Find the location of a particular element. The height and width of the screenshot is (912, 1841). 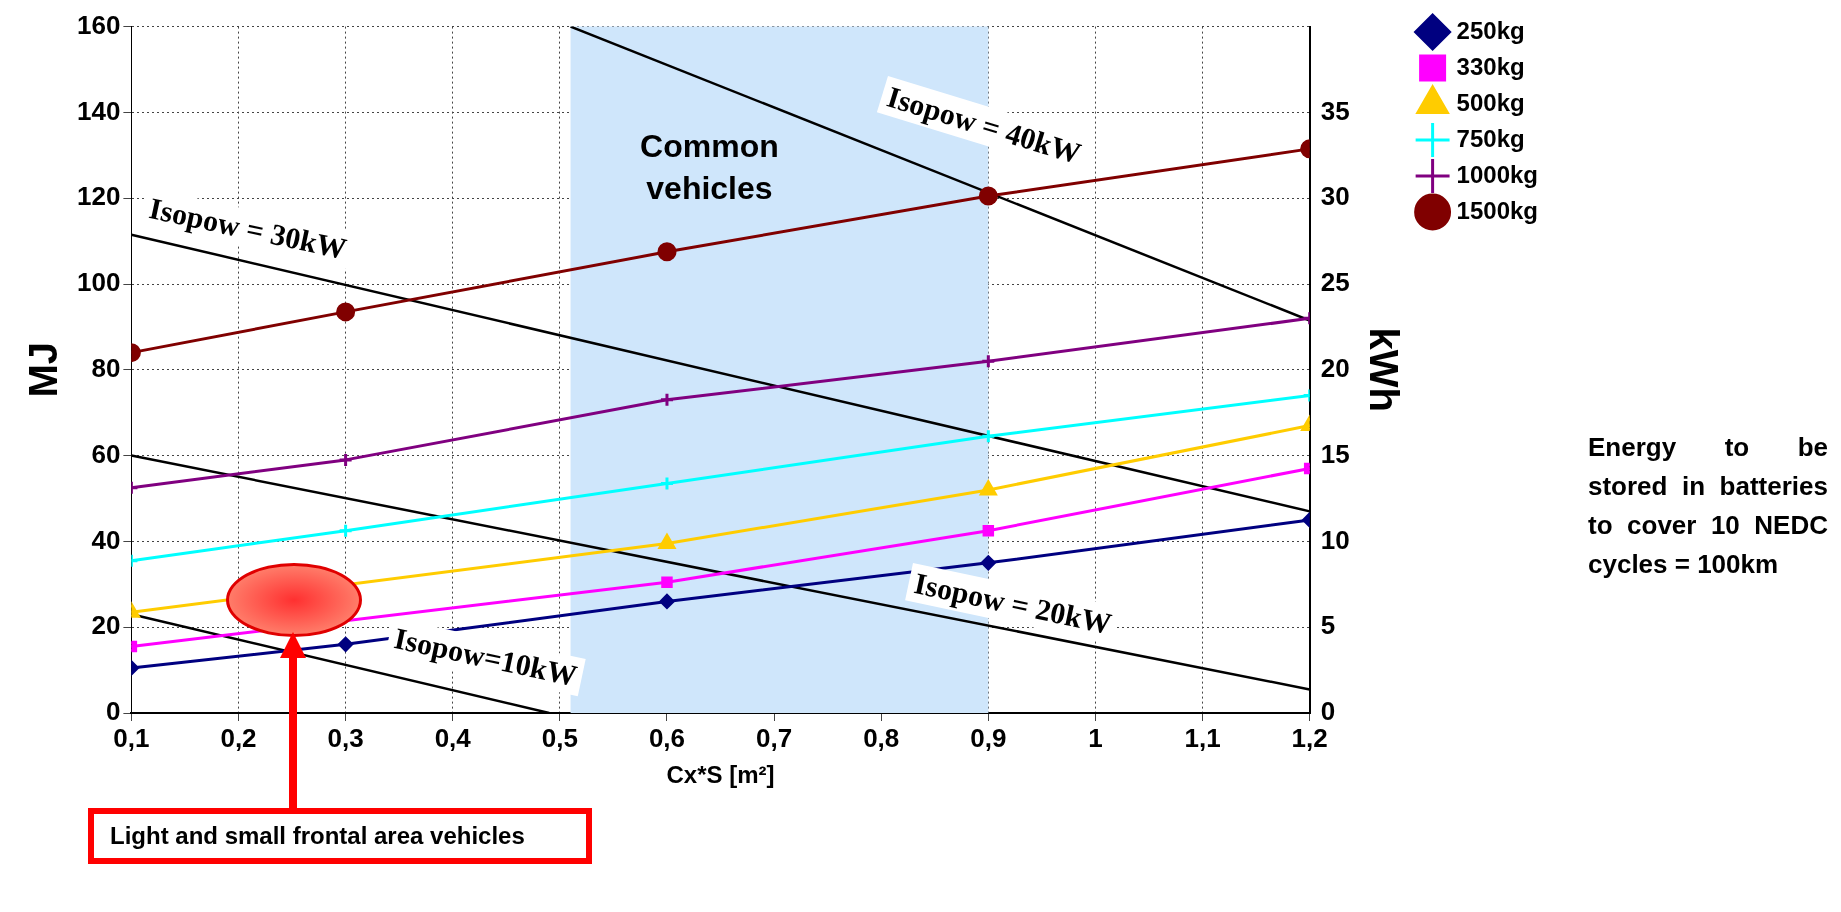

legend-label: 1500kg is located at coordinates (1497, 210).